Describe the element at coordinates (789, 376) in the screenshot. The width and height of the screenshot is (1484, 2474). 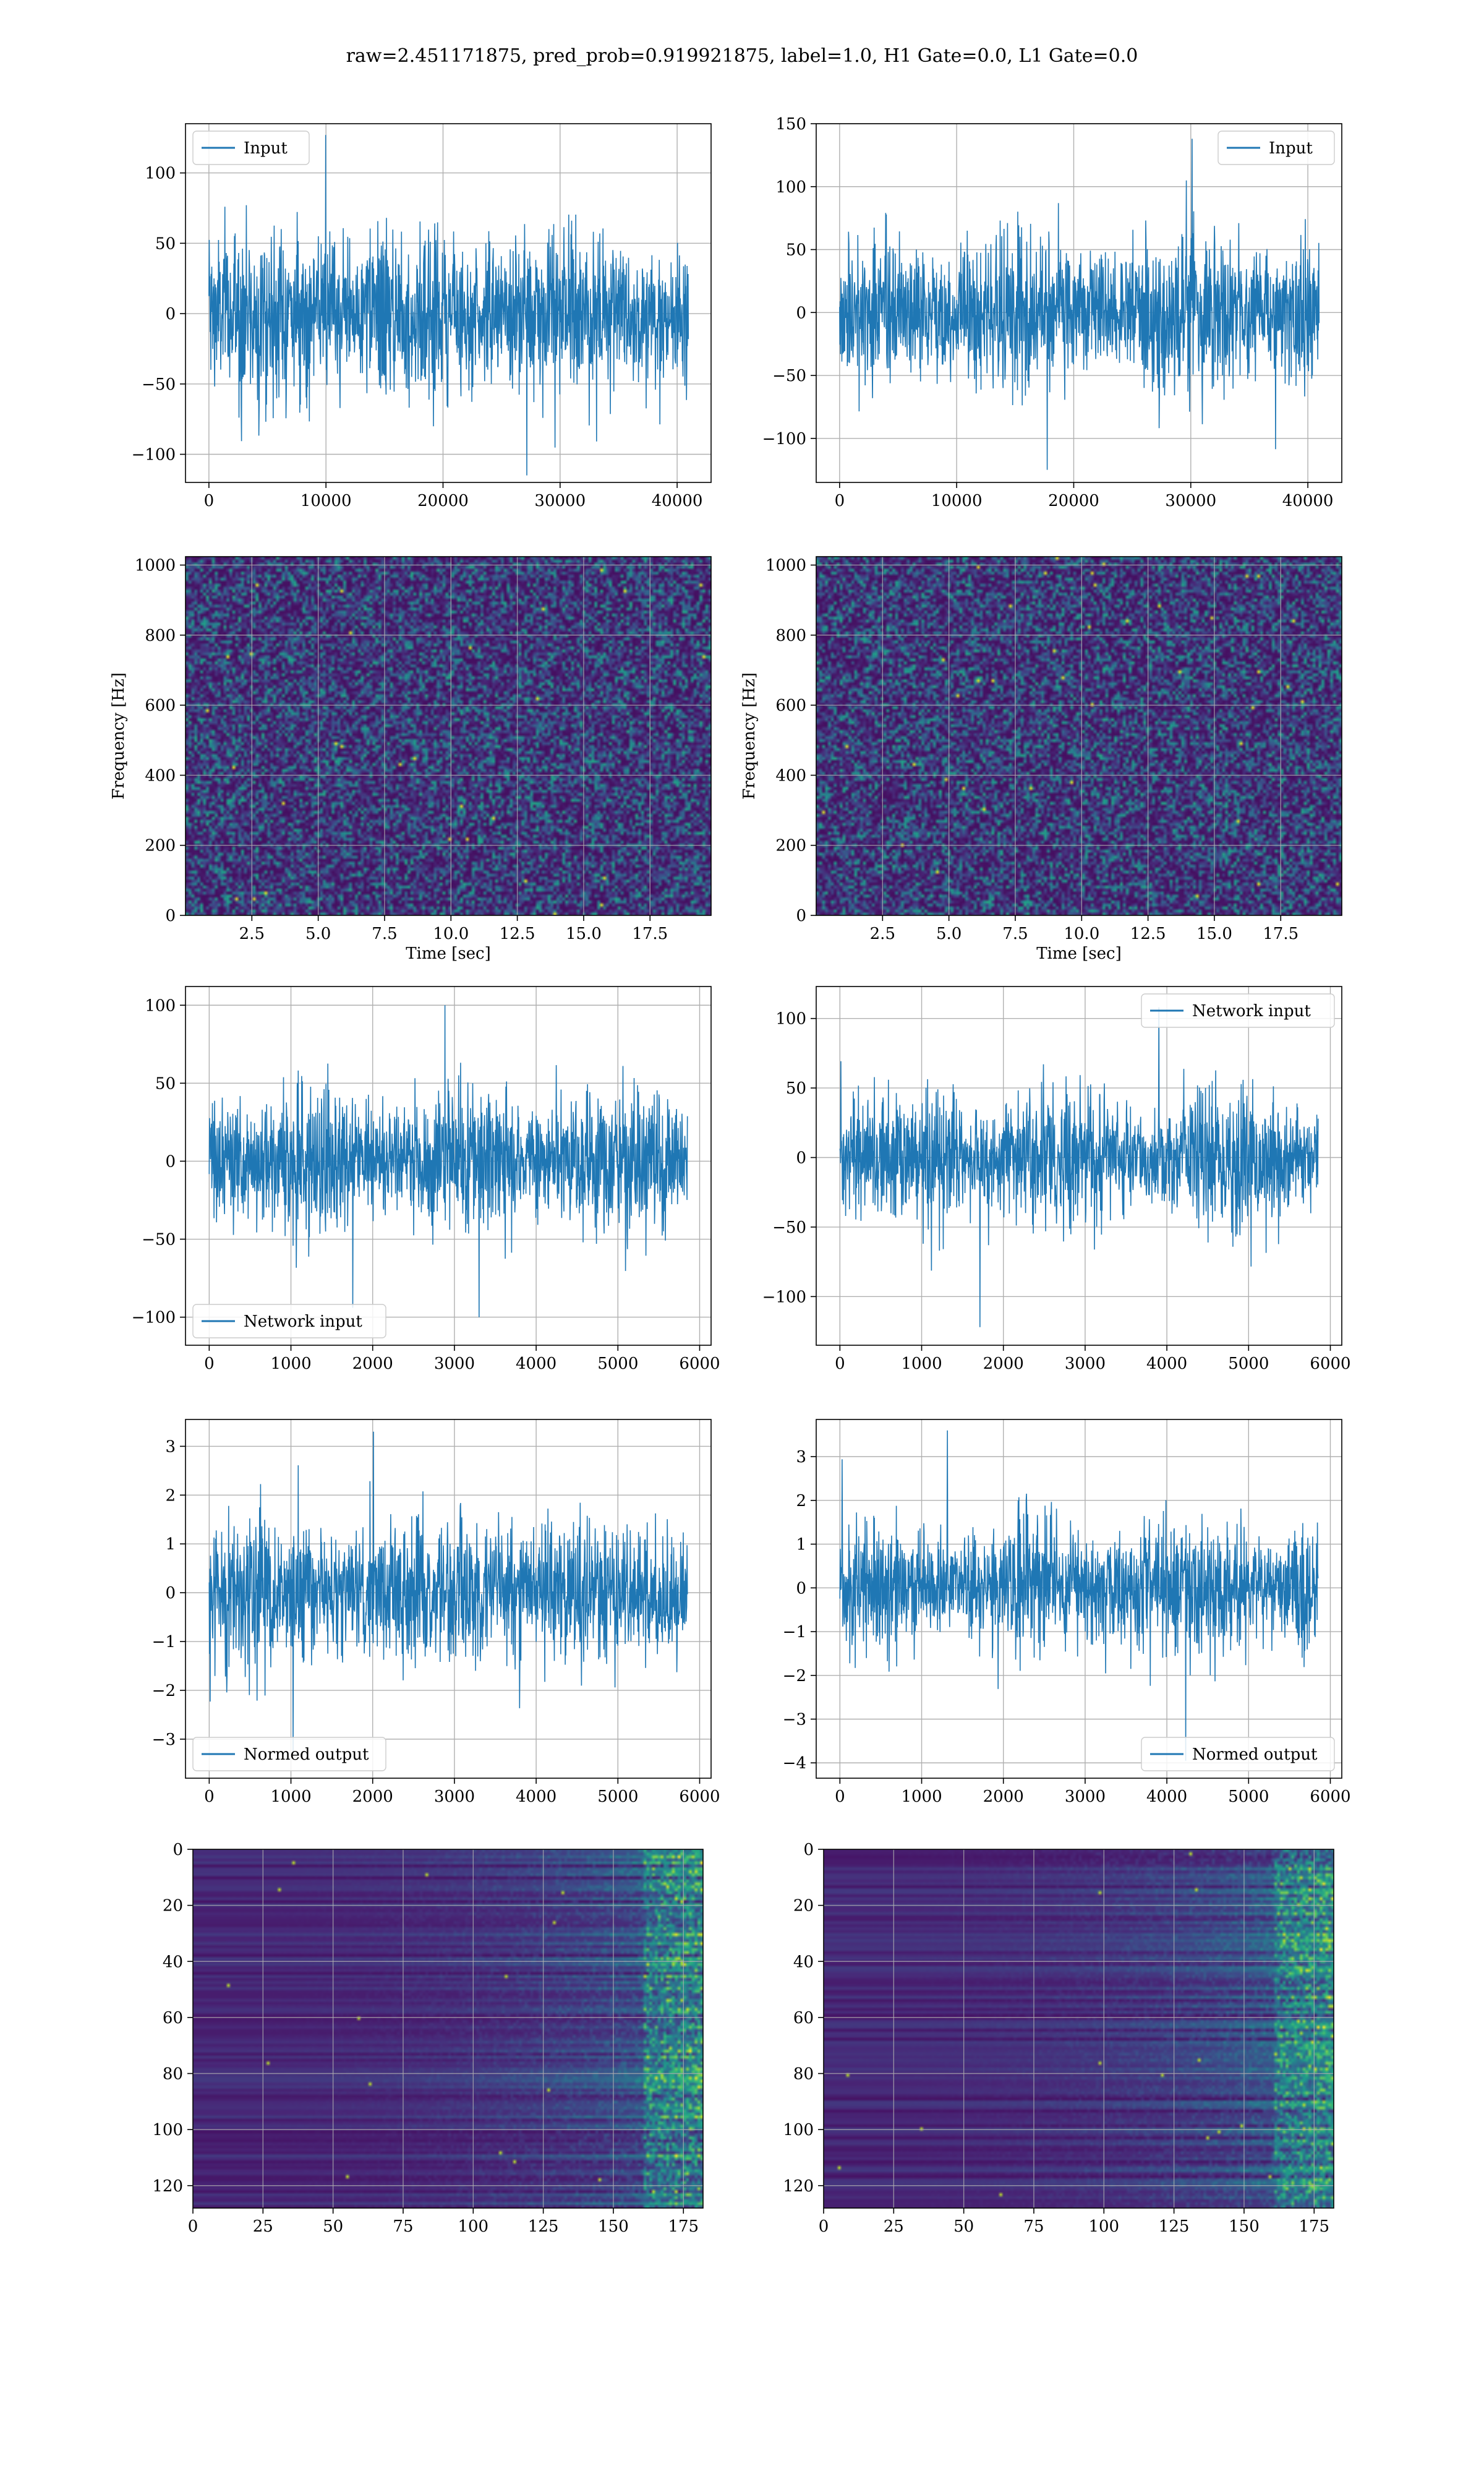
I see `l1-input-ytick-label-1: −50` at that location.